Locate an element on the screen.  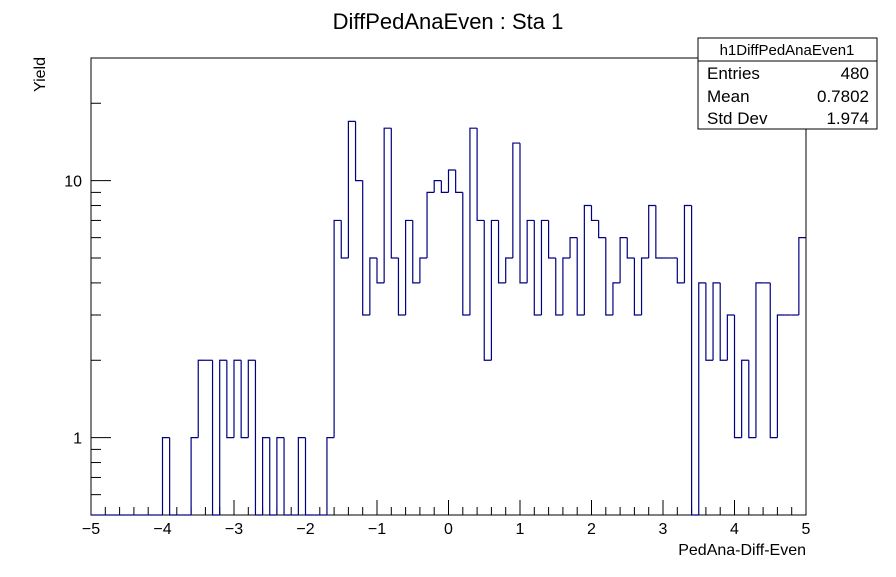
x-axis: −5 −4 −3 −2 −1 0 1 2 3 4 5 is located at coordinates (446, 519).